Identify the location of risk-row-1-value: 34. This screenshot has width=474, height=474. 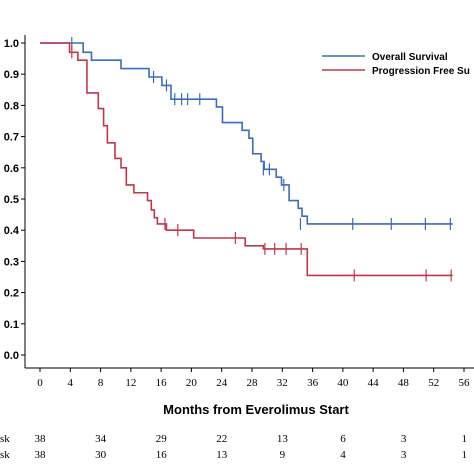
(101, 439).